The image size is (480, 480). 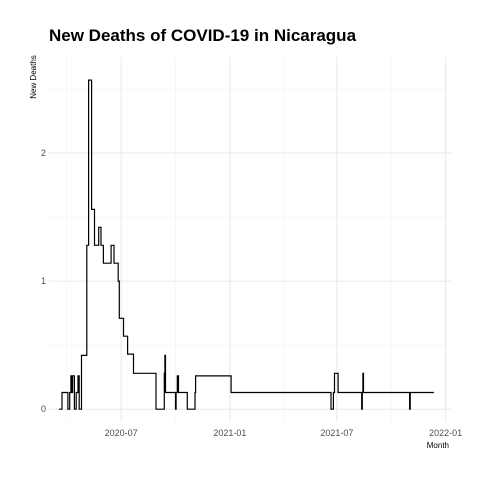 What do you see at coordinates (43, 409) in the screenshot?
I see `y-tick-label: 0` at bounding box center [43, 409].